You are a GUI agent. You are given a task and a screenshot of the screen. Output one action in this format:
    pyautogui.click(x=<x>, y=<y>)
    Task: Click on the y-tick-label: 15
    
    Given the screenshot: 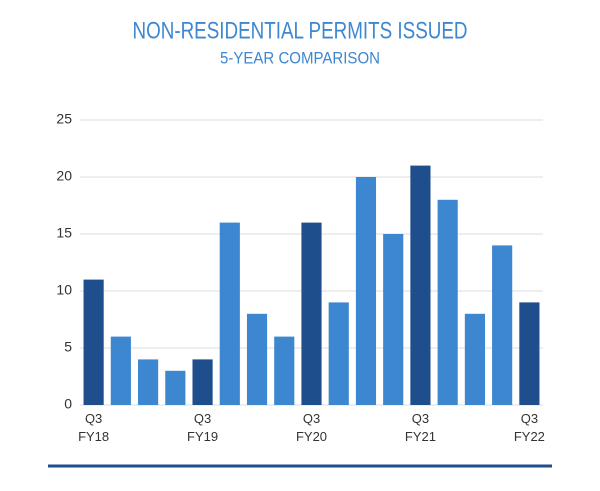 What is the action you would take?
    pyautogui.click(x=64, y=233)
    